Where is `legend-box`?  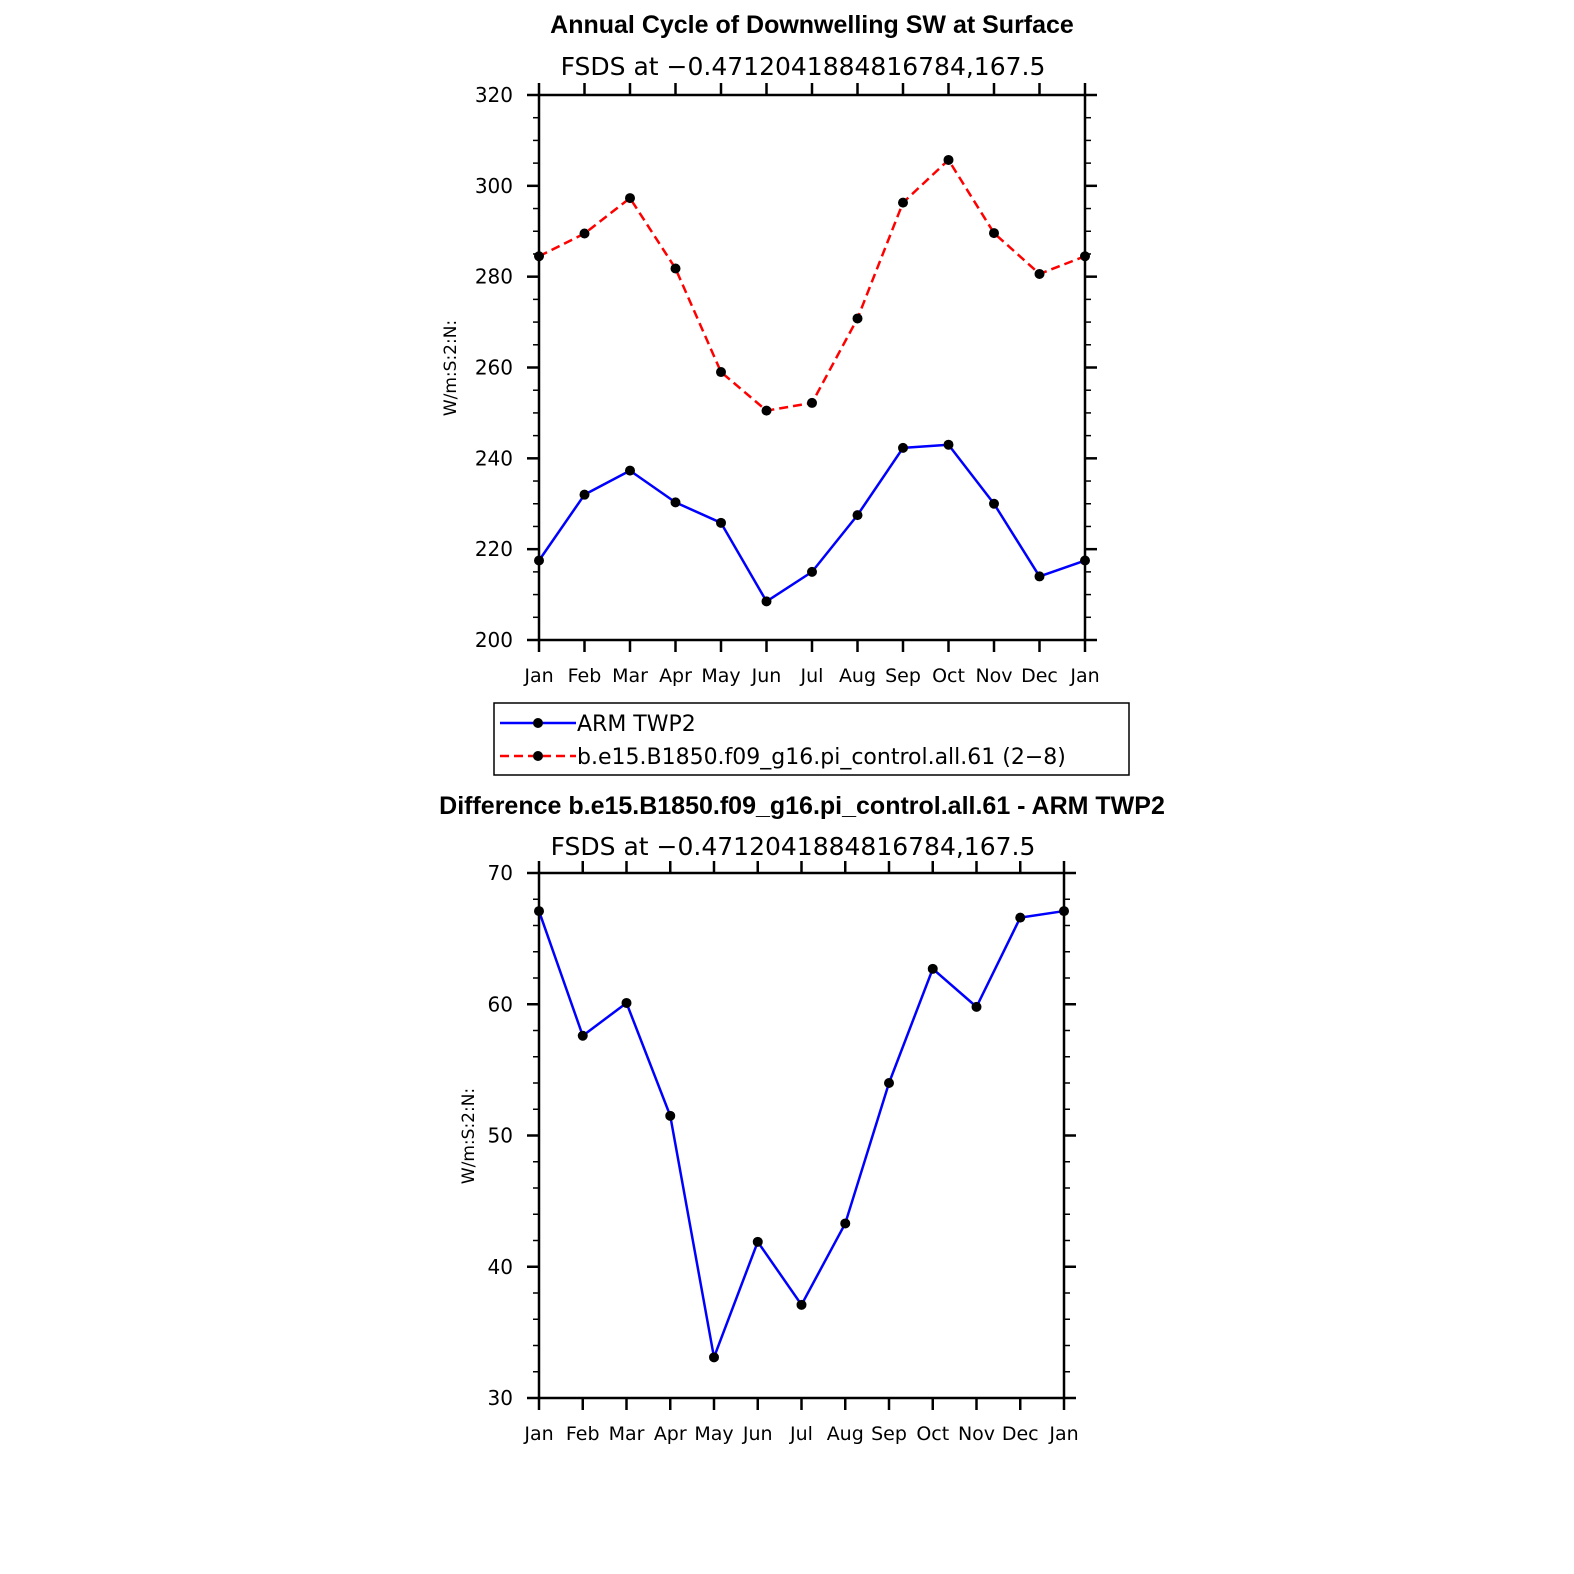 legend-box is located at coordinates (811, 739).